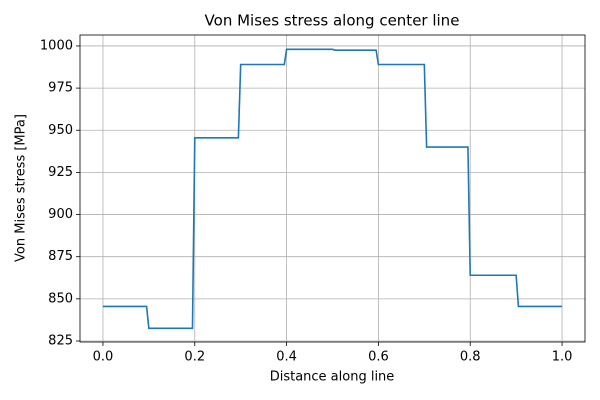 The height and width of the screenshot is (400, 600). Describe the element at coordinates (60, 298) in the screenshot. I see `y-tick-label: 850` at that location.